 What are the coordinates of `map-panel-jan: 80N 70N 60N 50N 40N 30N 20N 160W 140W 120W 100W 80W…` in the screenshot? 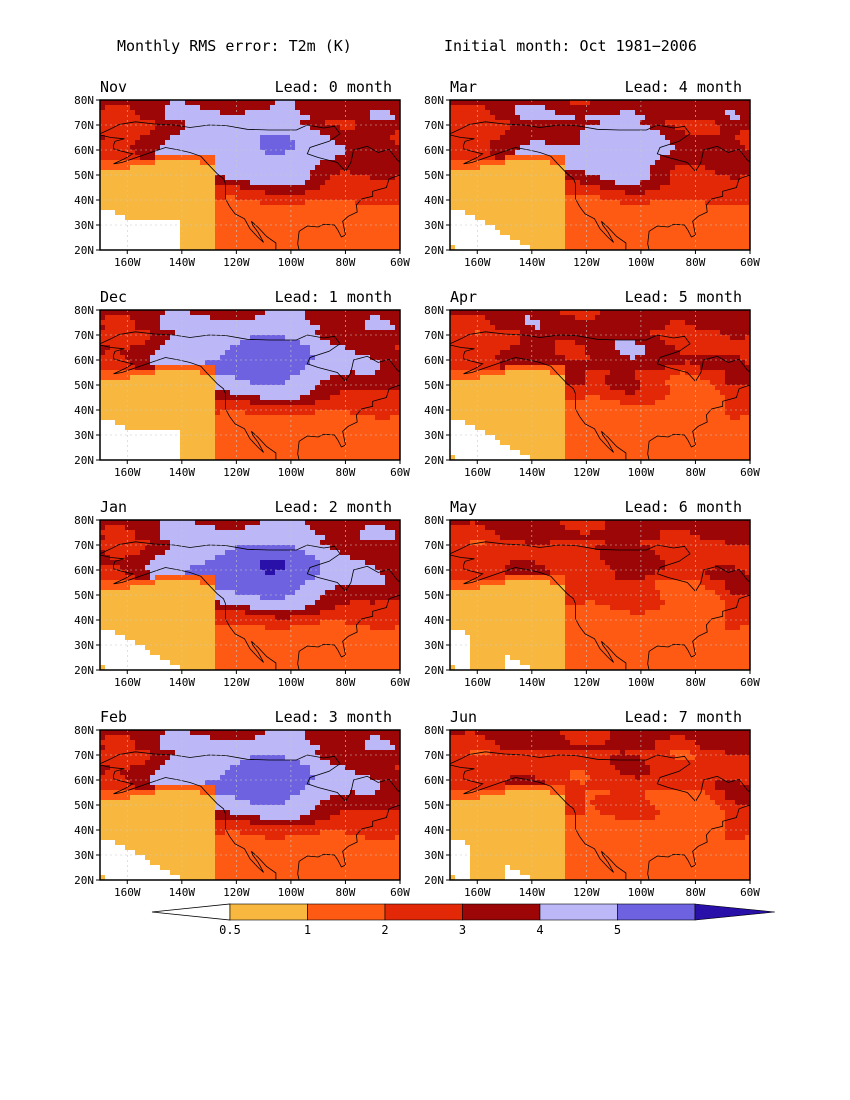 It's located at (242, 593).